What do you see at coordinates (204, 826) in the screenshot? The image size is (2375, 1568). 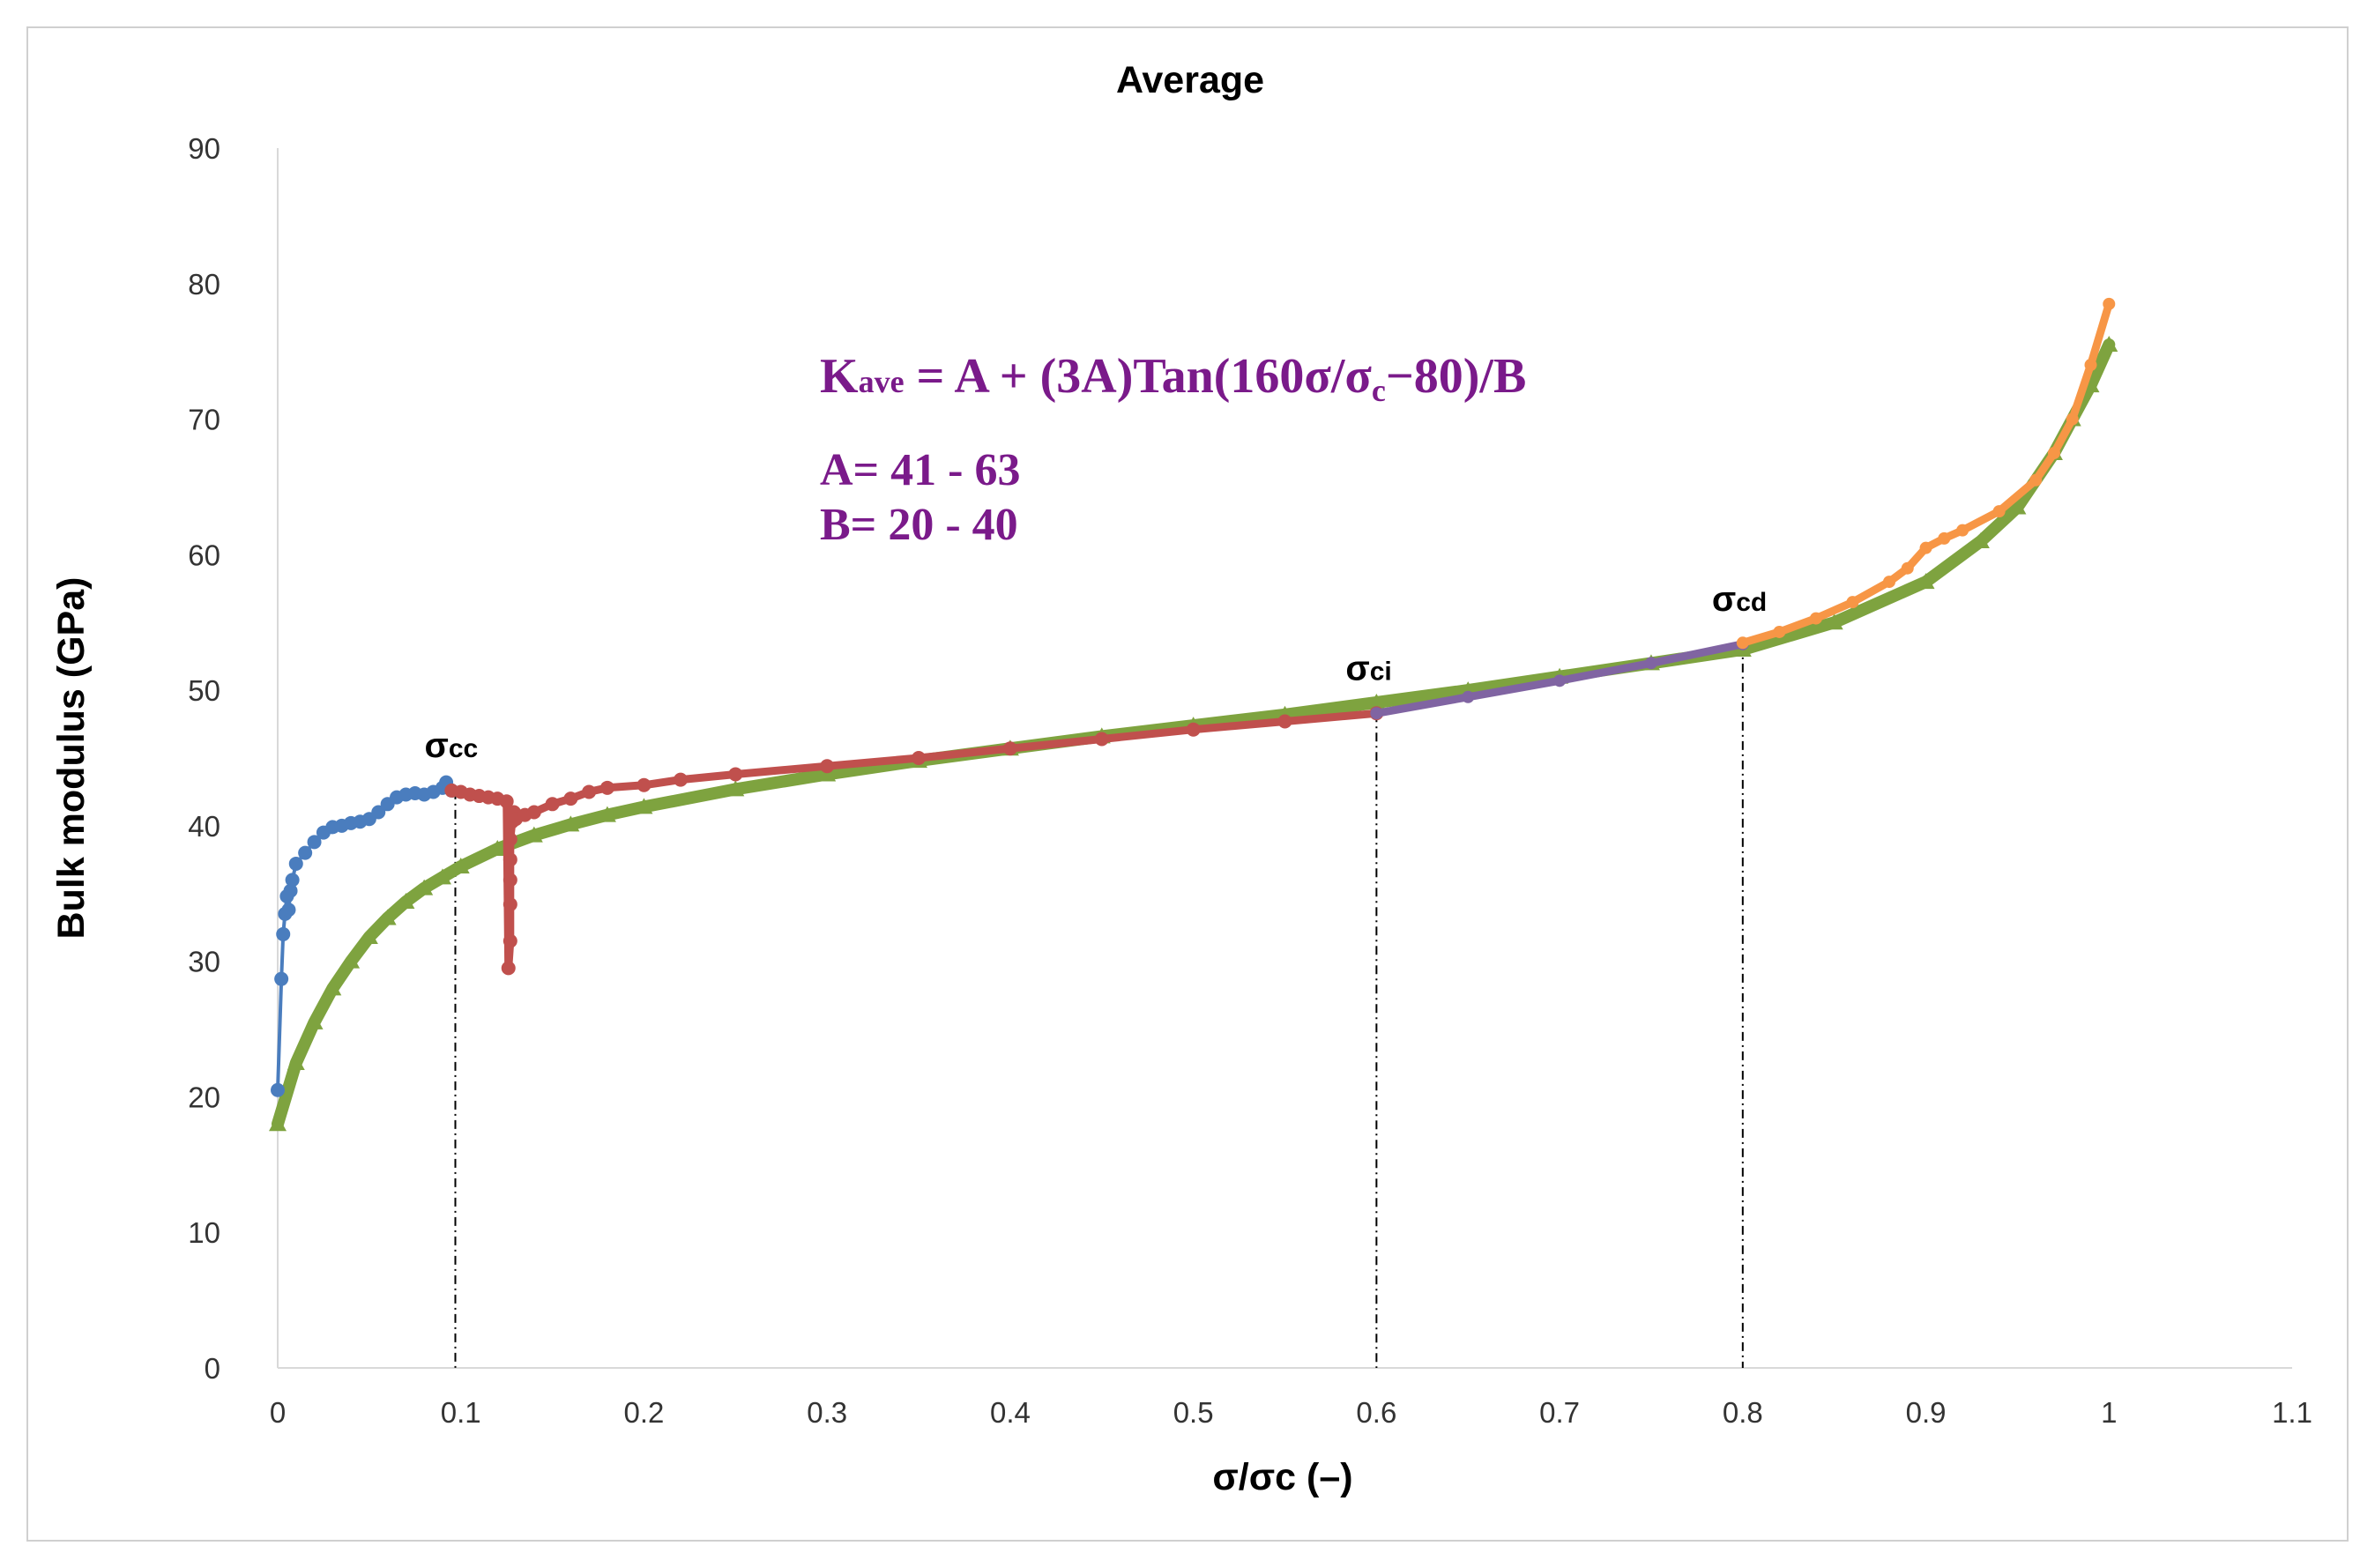 I see `y-tick-label: 40` at bounding box center [204, 826].